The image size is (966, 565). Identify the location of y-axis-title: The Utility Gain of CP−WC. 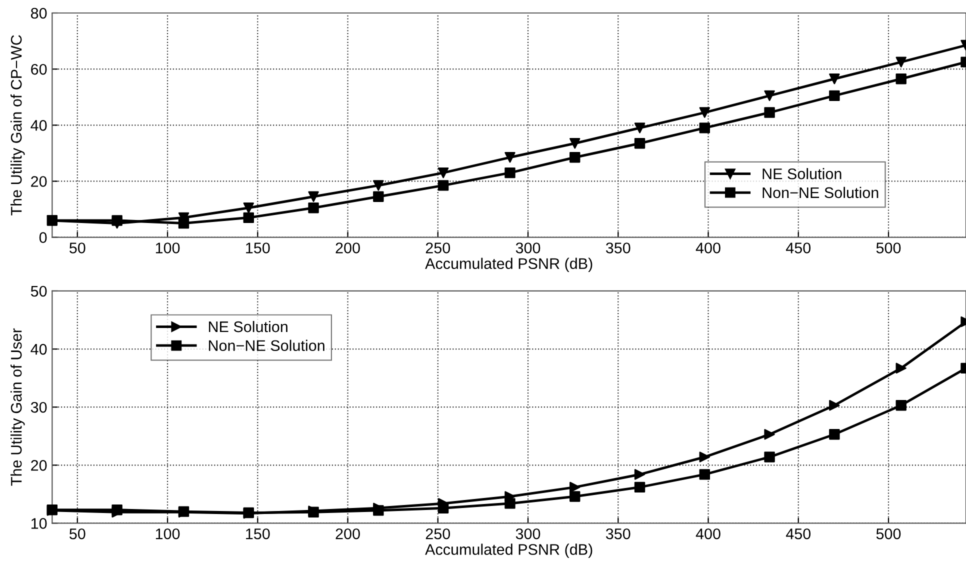
(17, 125).